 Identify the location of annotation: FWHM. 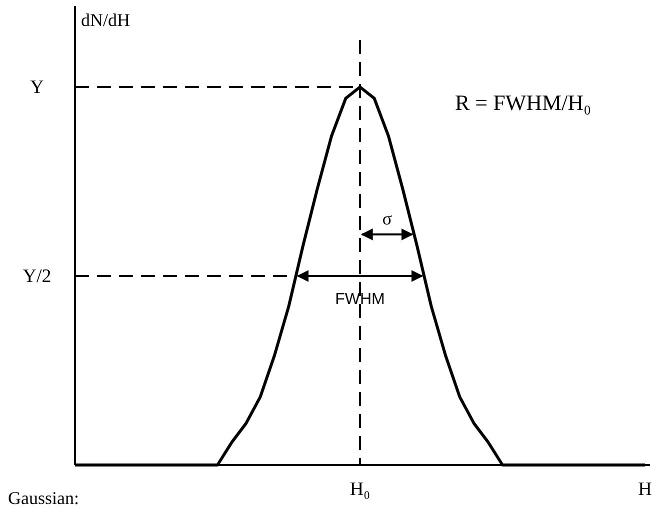
(360, 299).